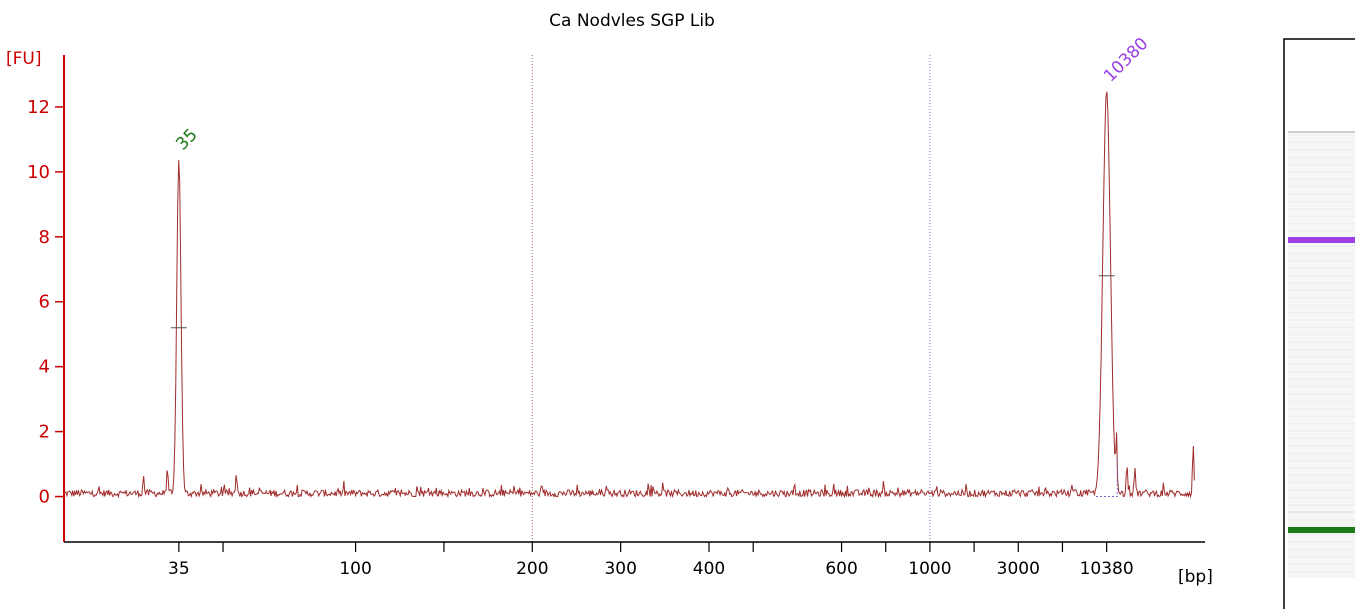 This screenshot has width=1355, height=613. What do you see at coordinates (44, 302) in the screenshot?
I see `y-tick-label: 6` at bounding box center [44, 302].